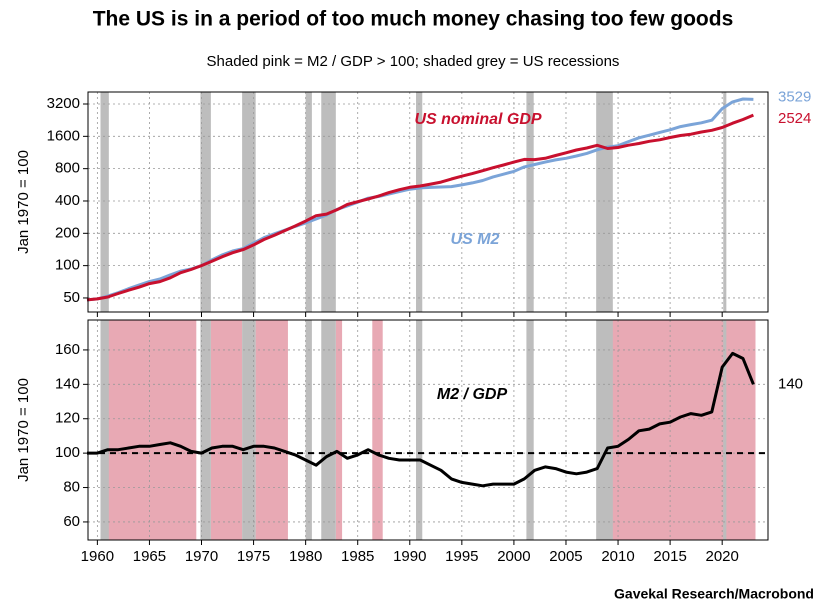 This screenshot has height=613, width=826. What do you see at coordinates (794, 118) in the screenshot?
I see `end-label: 2524` at bounding box center [794, 118].